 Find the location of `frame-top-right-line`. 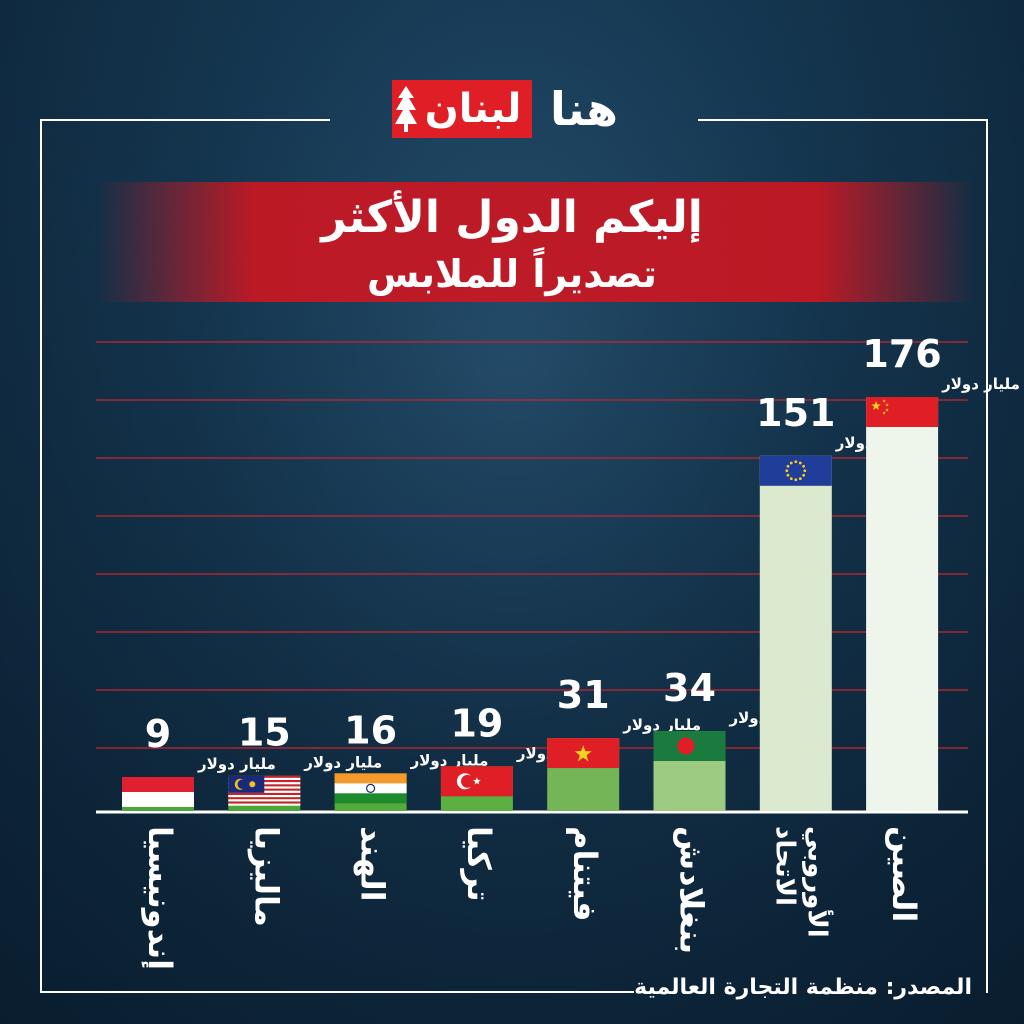

frame-top-right-line is located at coordinates (843, 120).